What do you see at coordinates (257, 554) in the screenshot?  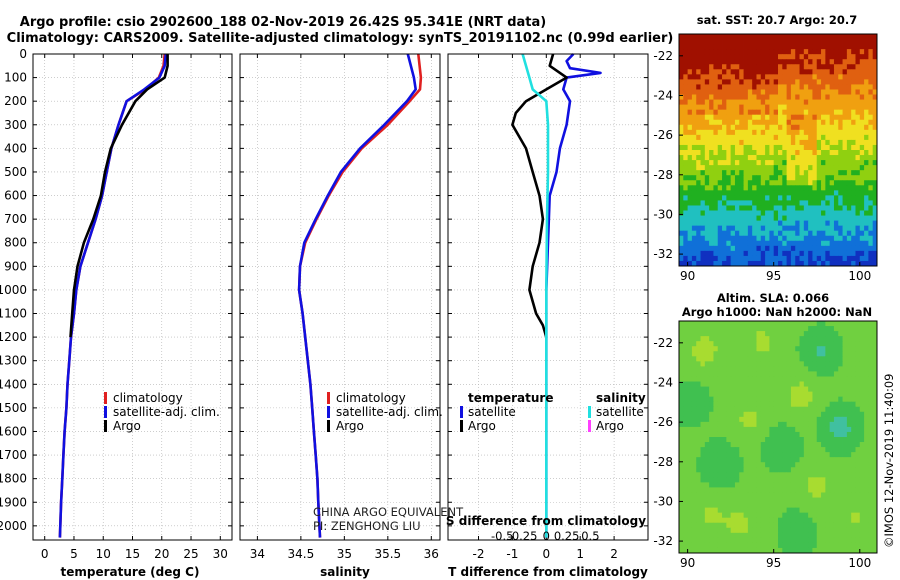 I see `x-tick-label: 34` at bounding box center [257, 554].